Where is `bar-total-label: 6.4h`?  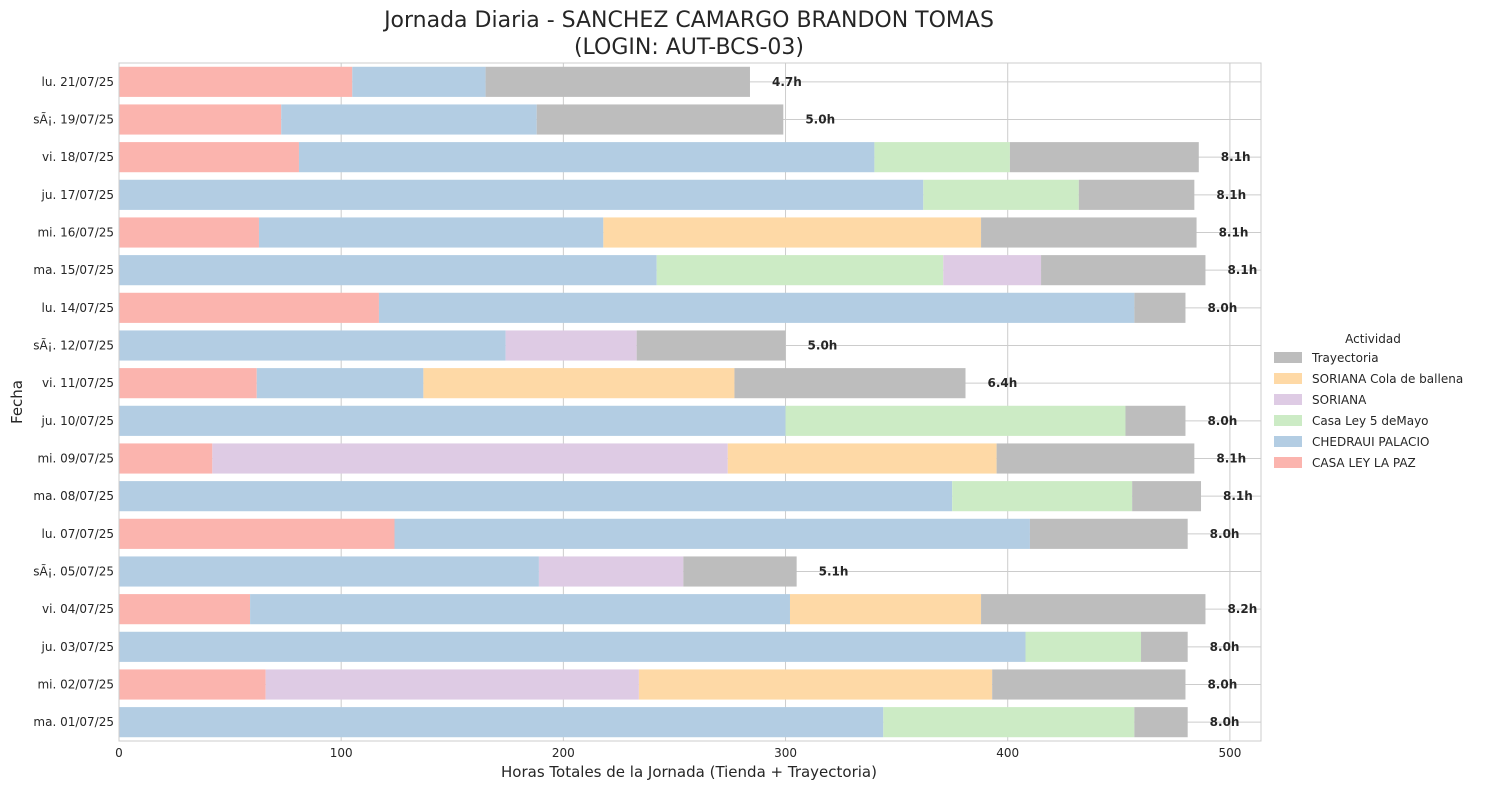 bar-total-label: 6.4h is located at coordinates (1003, 383).